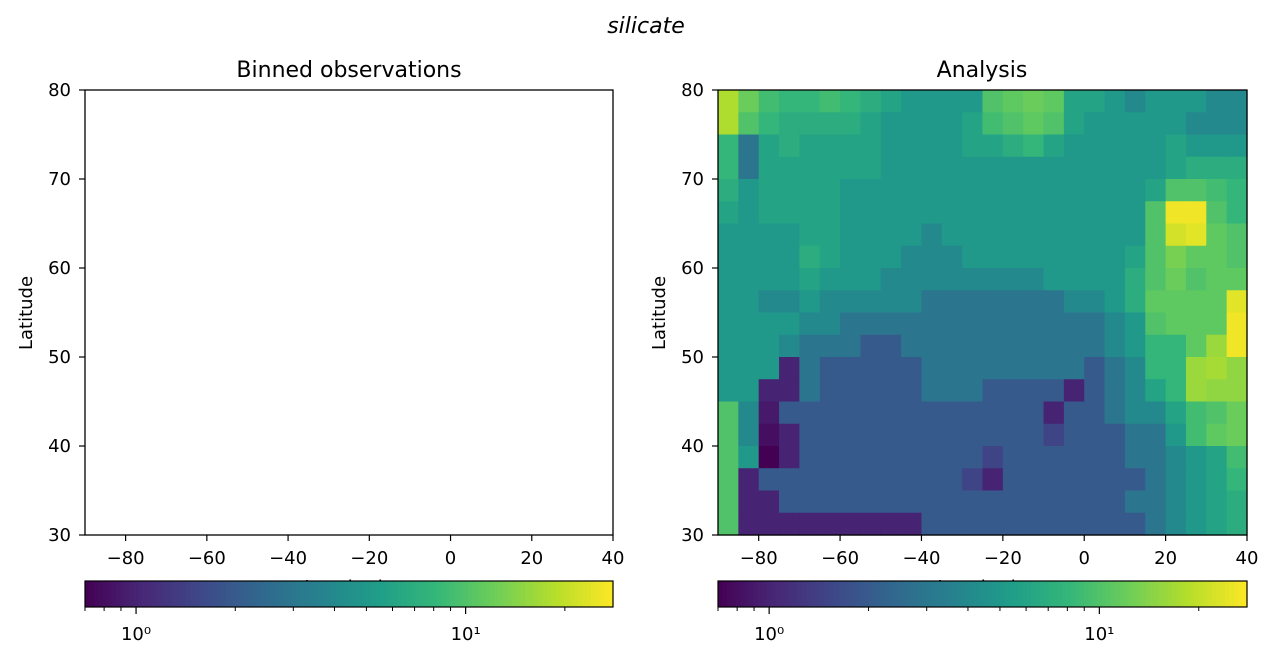 The width and height of the screenshot is (1275, 662). Describe the element at coordinates (59, 90) in the screenshot. I see `y-tick-label: 80` at that location.